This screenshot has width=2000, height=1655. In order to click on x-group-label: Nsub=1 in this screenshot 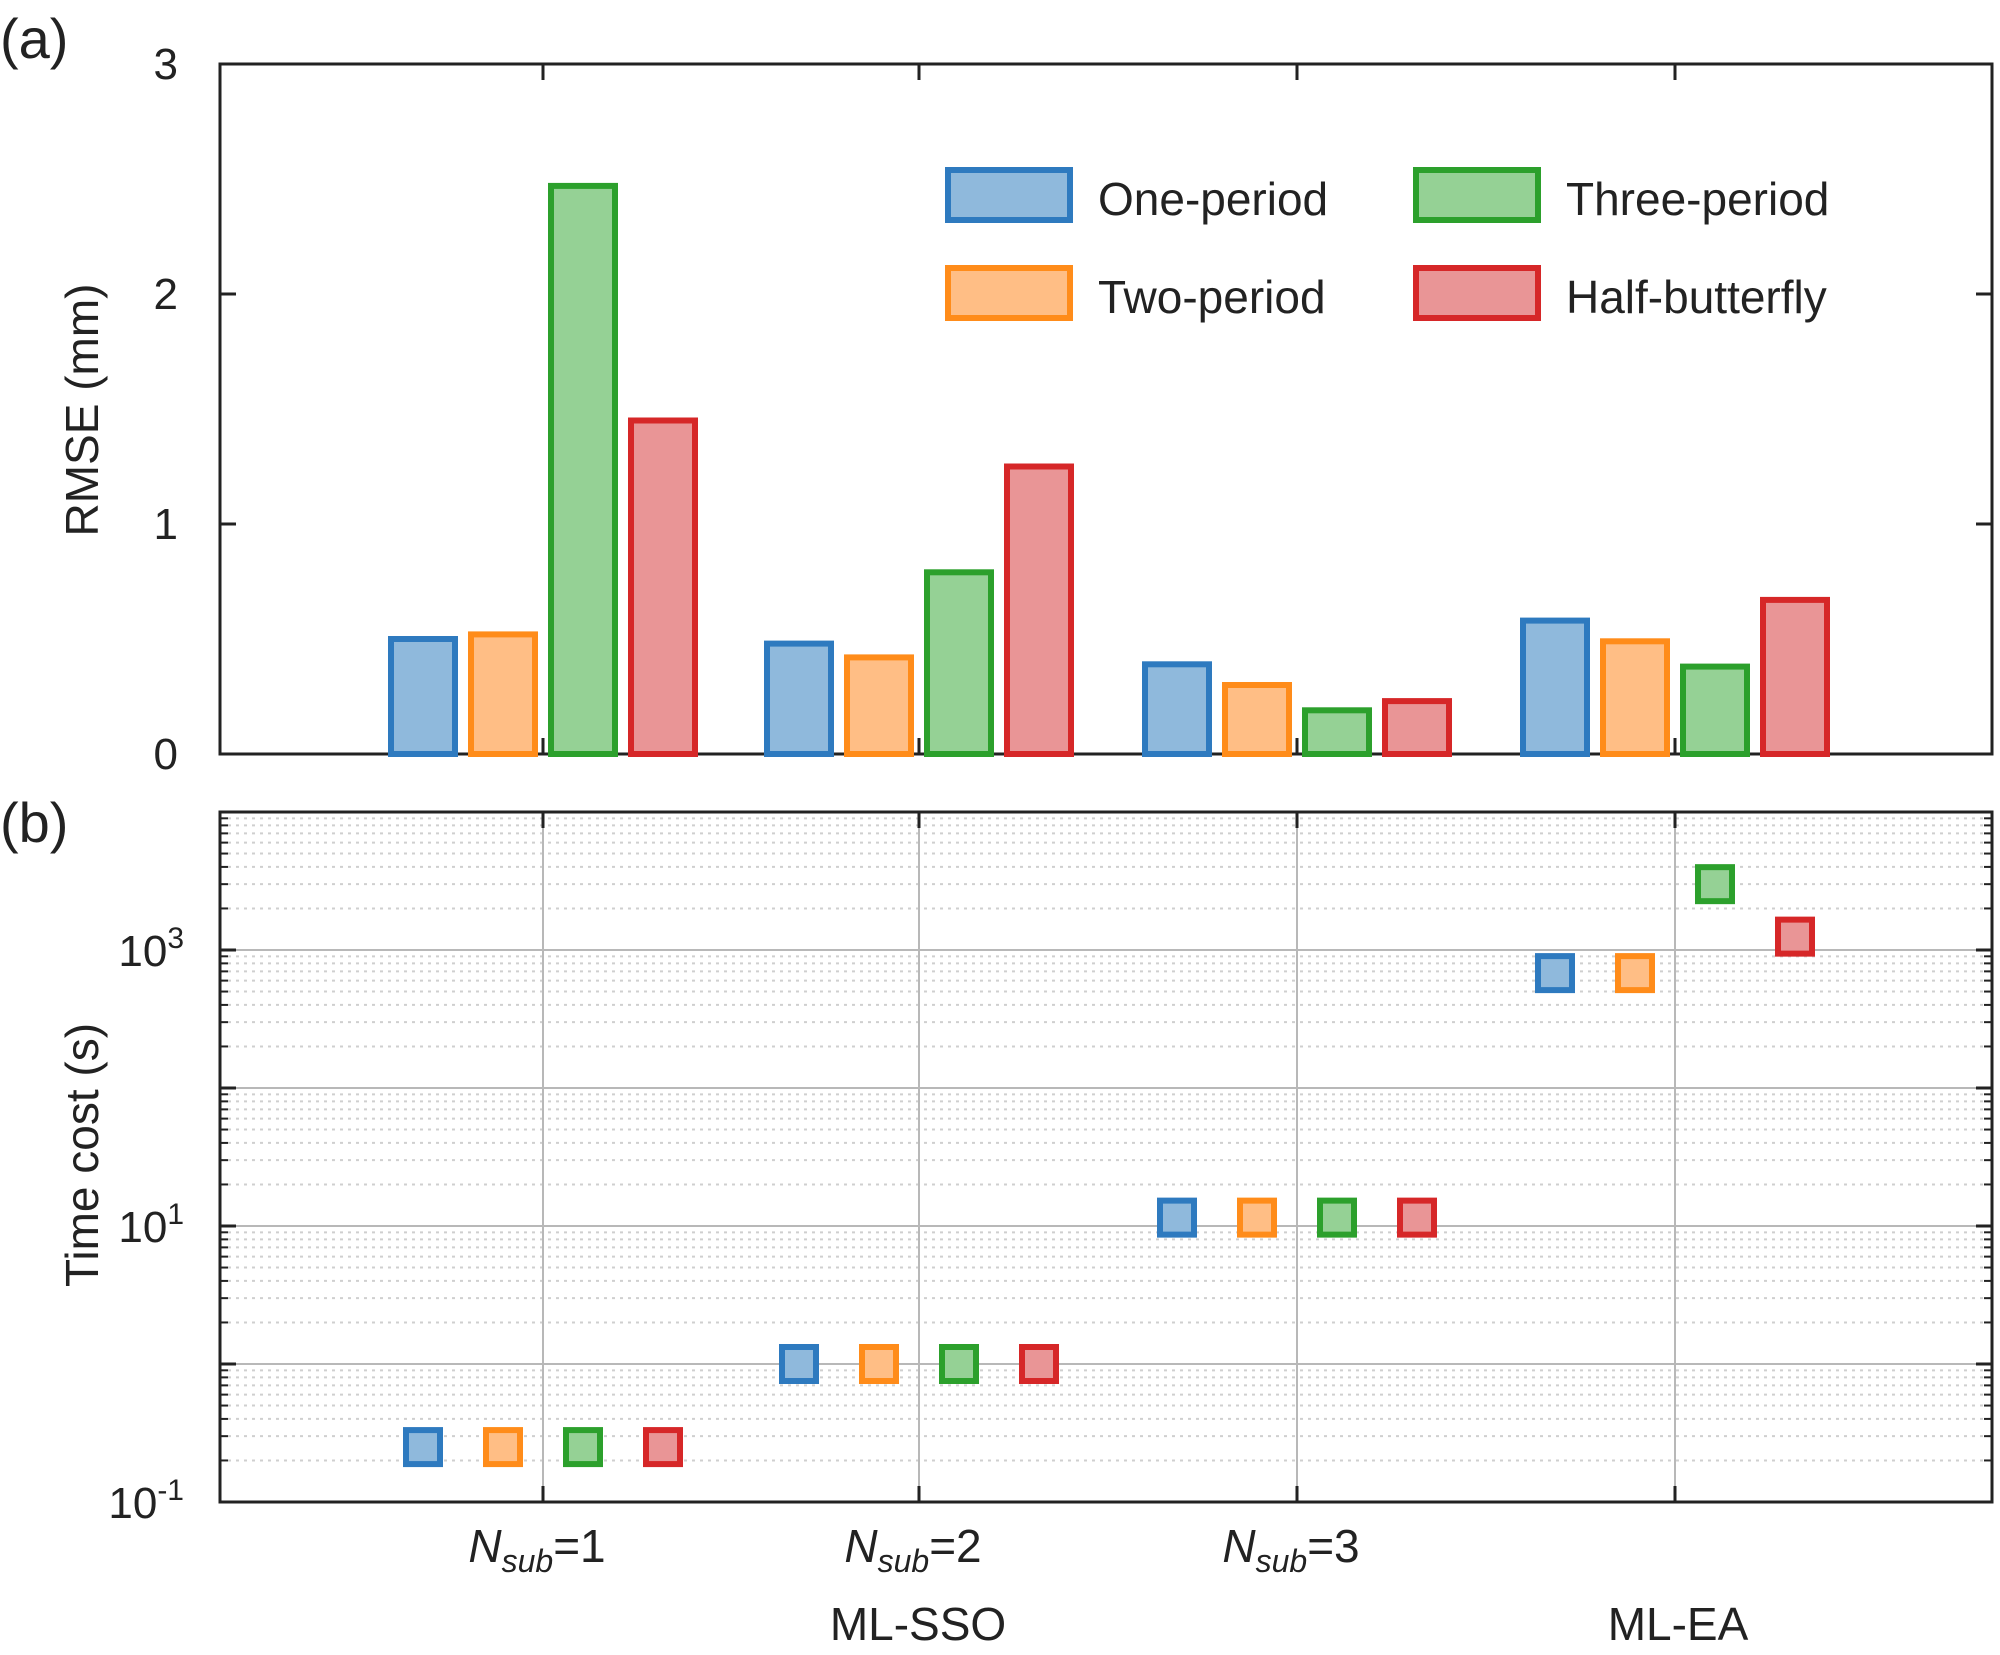, I will do `click(536, 1549)`.